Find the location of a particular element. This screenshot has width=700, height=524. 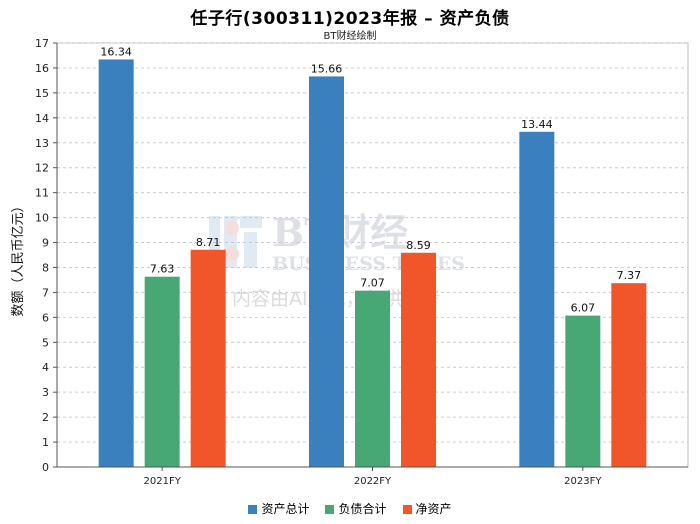

legend-item: 负债合计 is located at coordinates (356, 508).